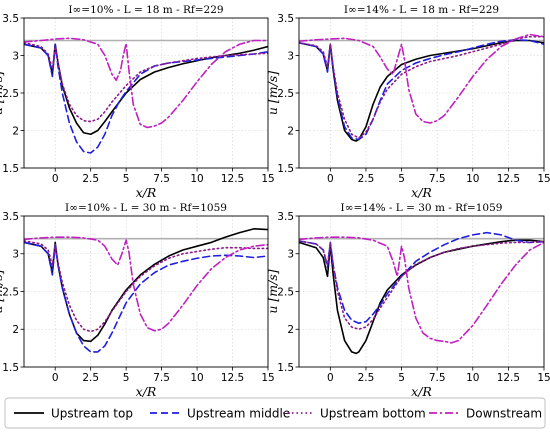 The width and height of the screenshot is (550, 433). Describe the element at coordinates (92, 414) in the screenshot. I see `legend-label: Upstream top` at that location.